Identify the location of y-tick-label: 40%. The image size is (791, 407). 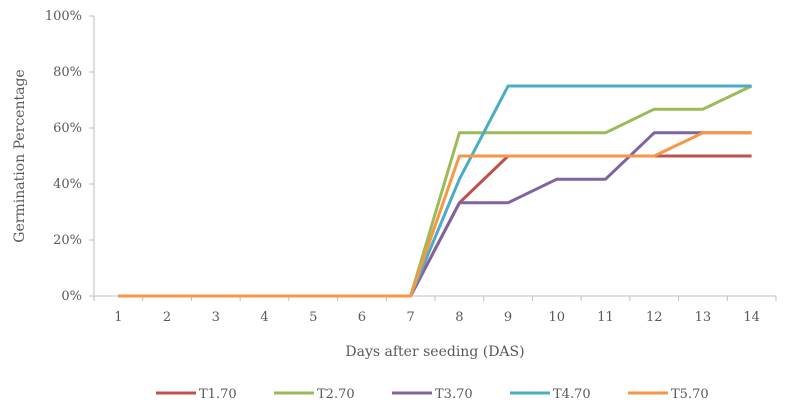
(67, 184).